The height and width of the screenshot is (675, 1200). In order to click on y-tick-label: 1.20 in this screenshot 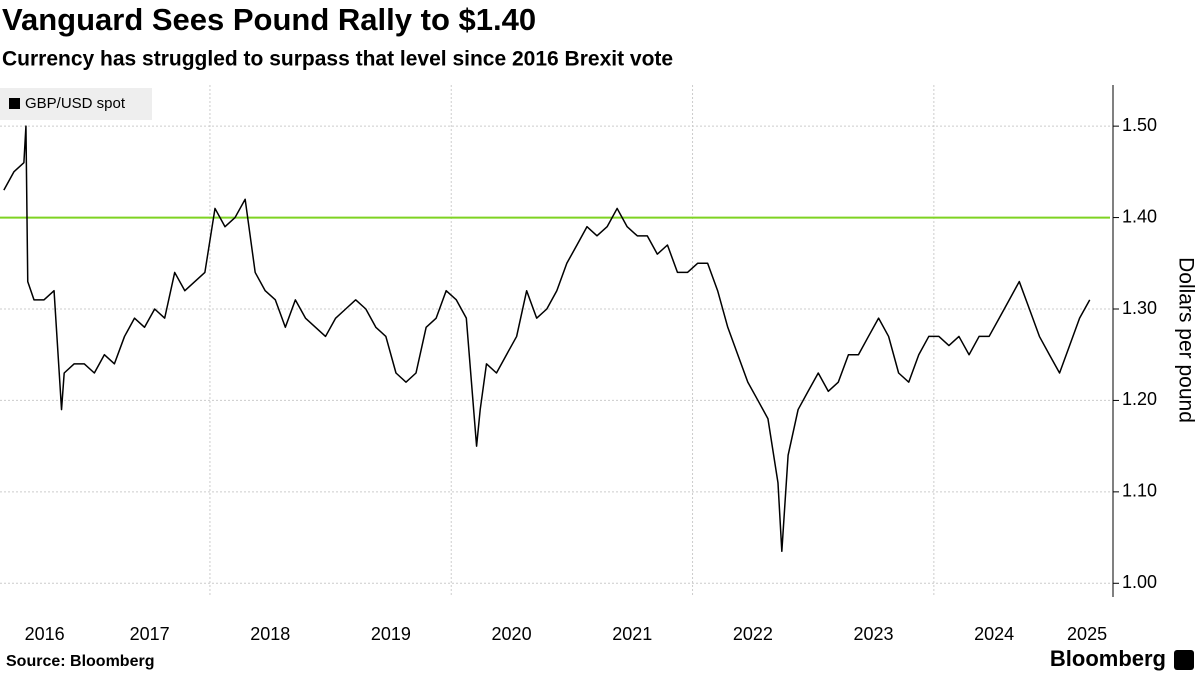, I will do `click(1139, 399)`.